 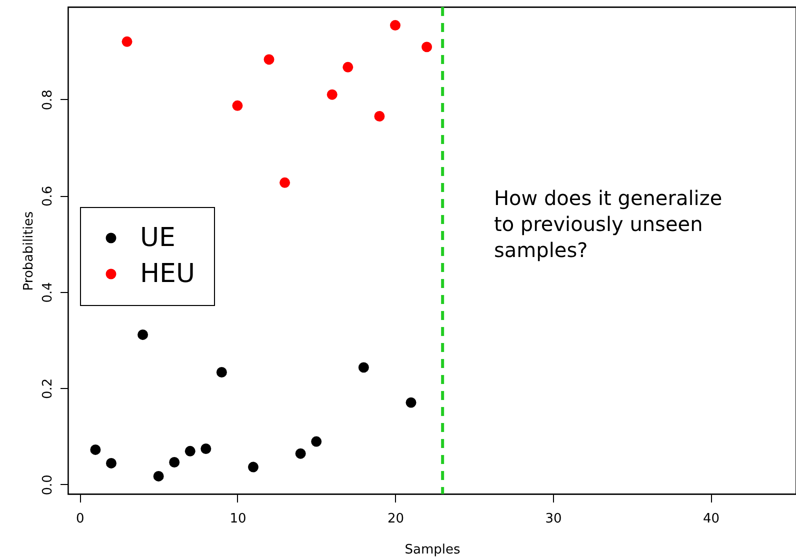 I want to click on x-axis-title: Samples, so click(x=432, y=549).